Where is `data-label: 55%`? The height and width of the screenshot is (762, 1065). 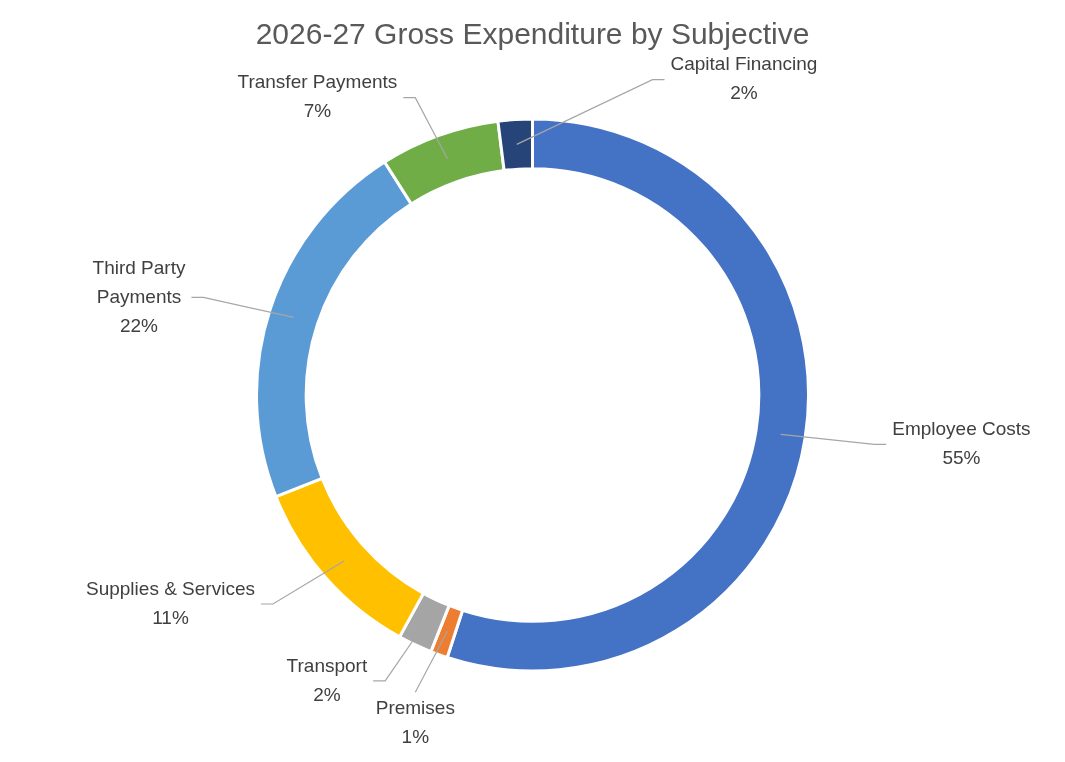 data-label: 55% is located at coordinates (961, 458).